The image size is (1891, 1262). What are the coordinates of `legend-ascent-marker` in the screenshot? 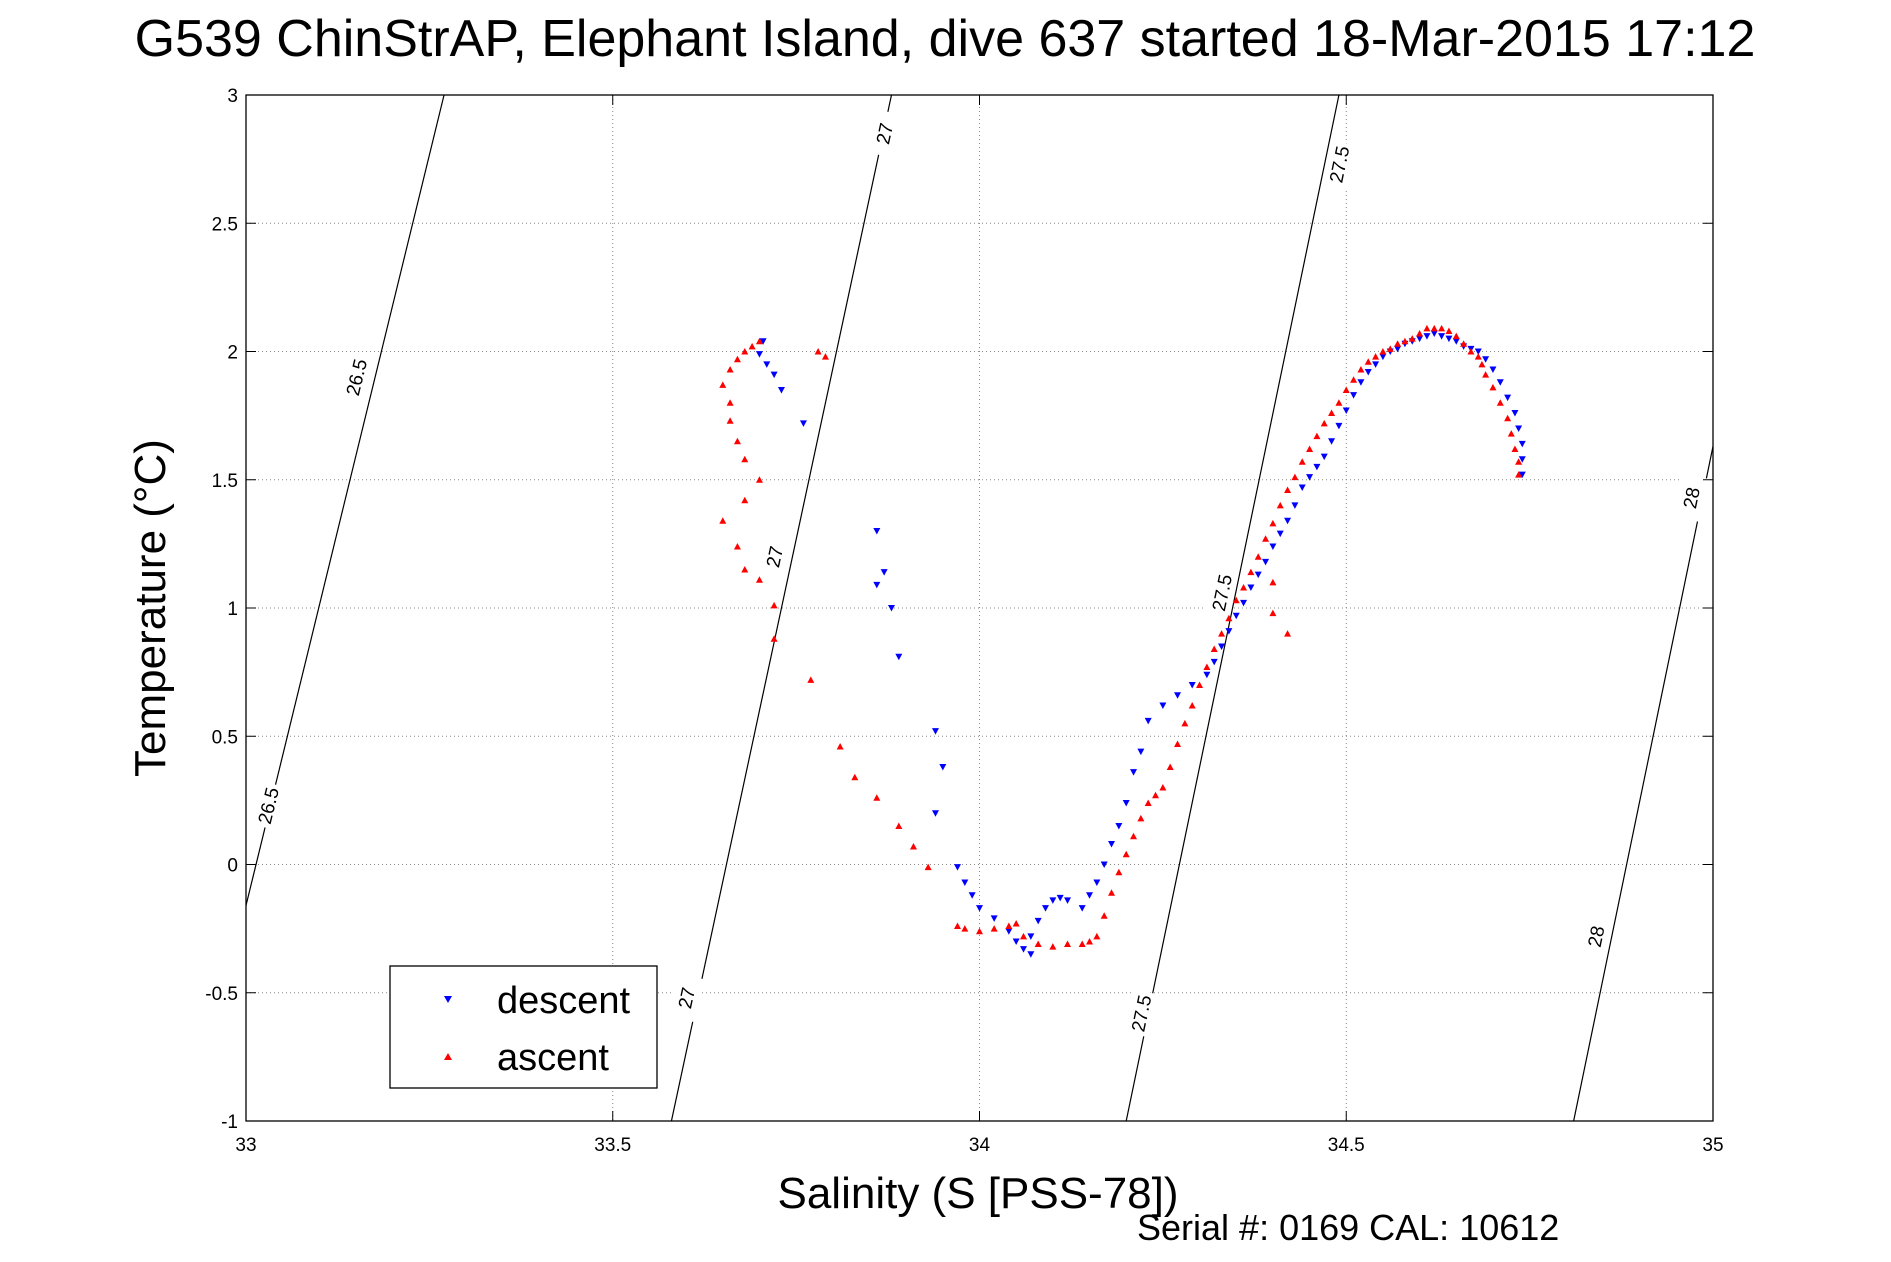 It's located at (448, 1056).